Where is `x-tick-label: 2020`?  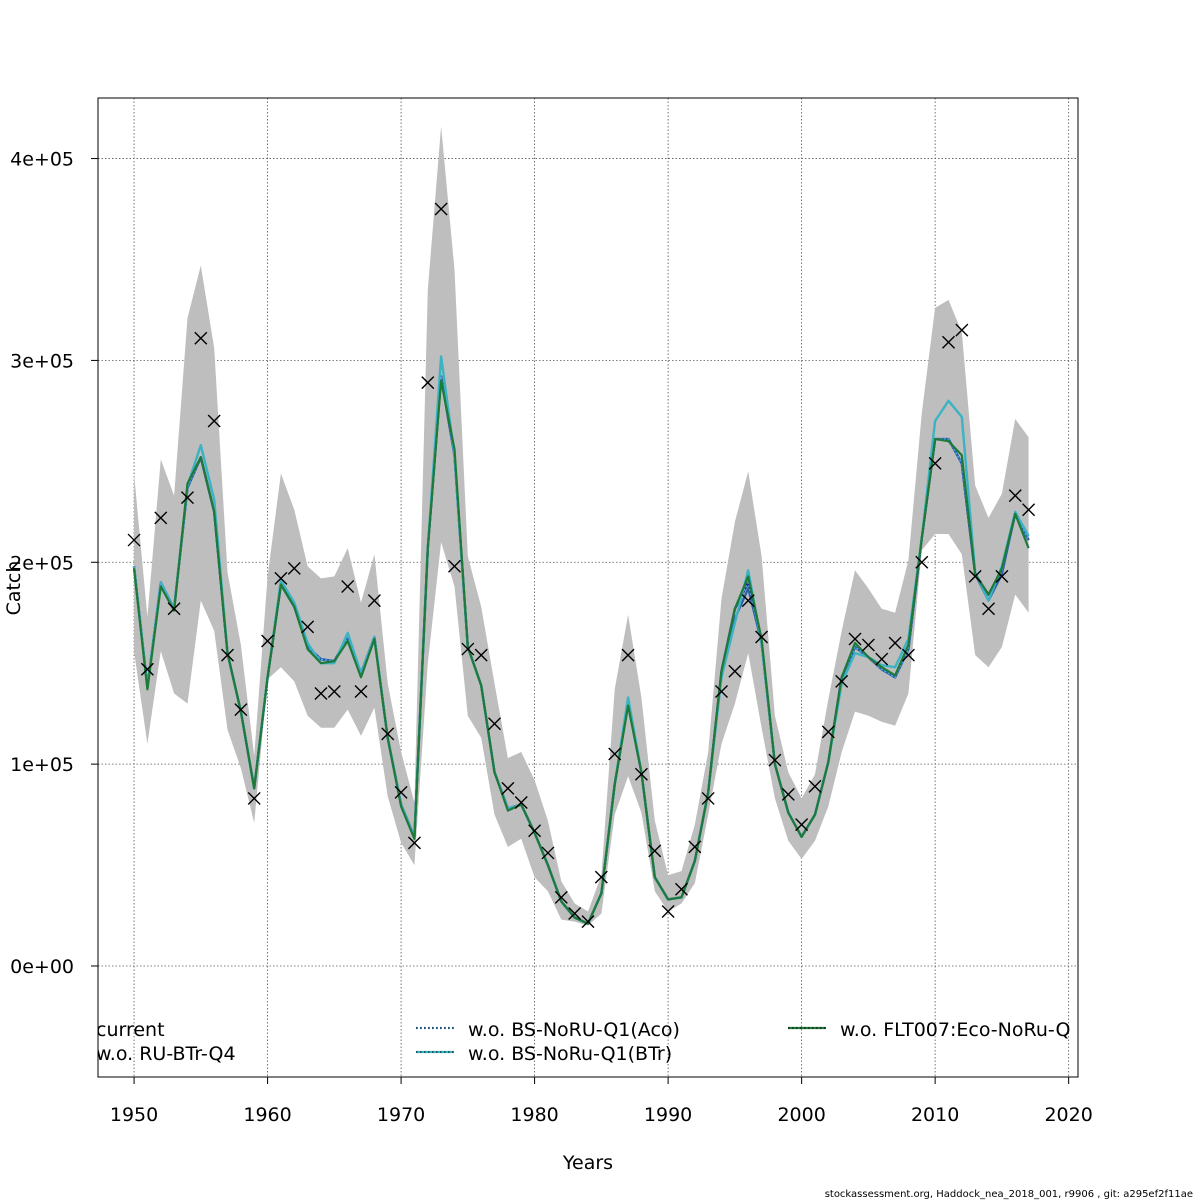 x-tick-label: 2020 is located at coordinates (1068, 1115).